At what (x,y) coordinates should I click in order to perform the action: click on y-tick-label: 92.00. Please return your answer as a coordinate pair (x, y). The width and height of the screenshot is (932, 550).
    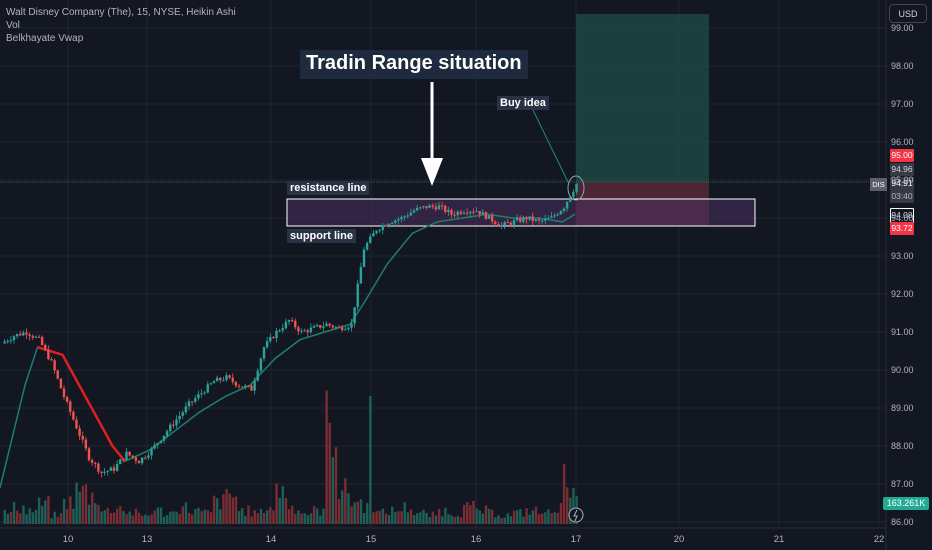
    Looking at the image, I should click on (902, 294).